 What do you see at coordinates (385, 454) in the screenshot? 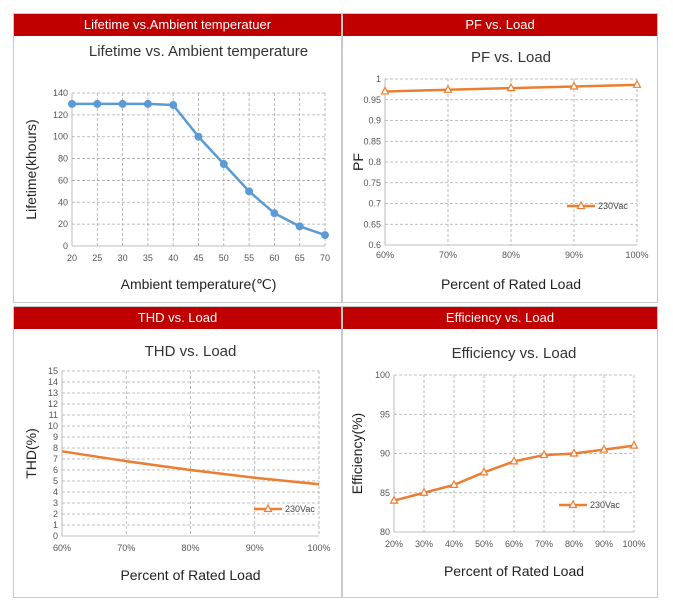
I see `y-tick-label: 90` at bounding box center [385, 454].